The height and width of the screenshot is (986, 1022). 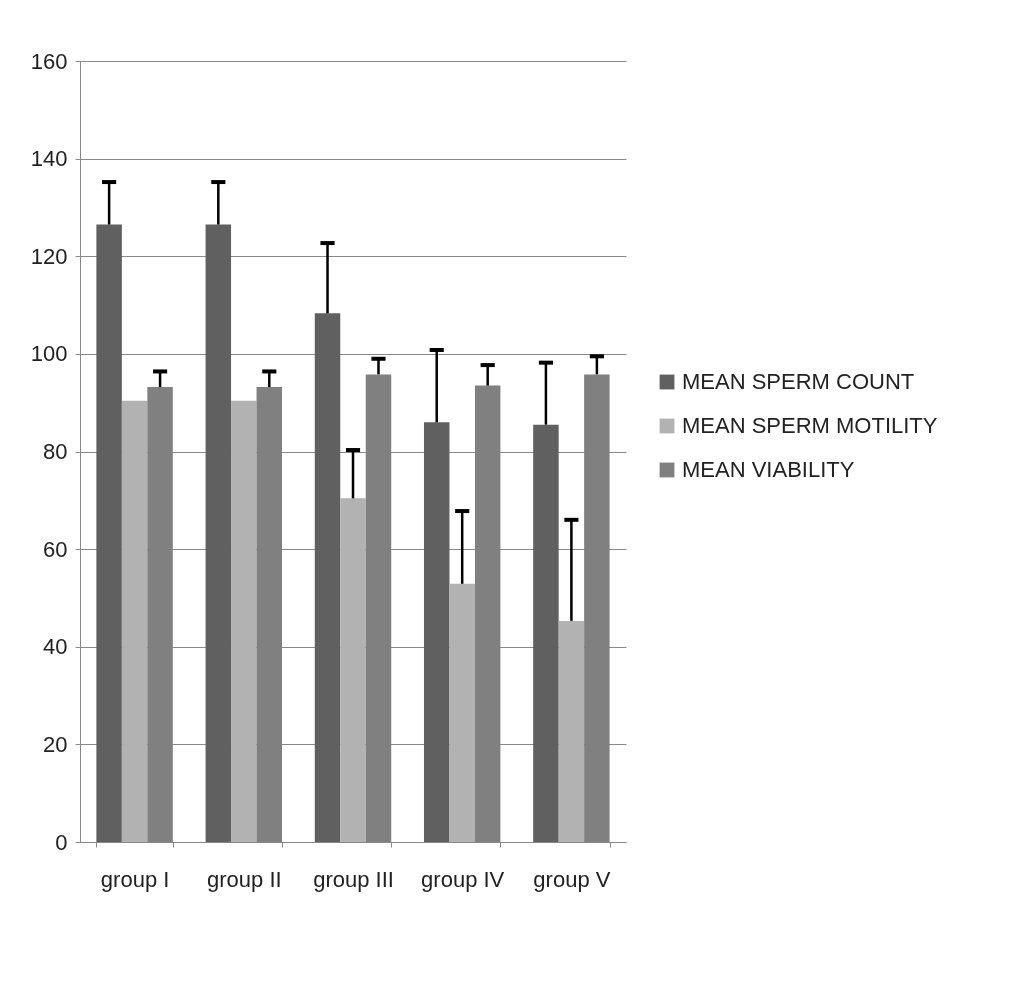 What do you see at coordinates (49, 159) in the screenshot?
I see `y-tick-label: 140` at bounding box center [49, 159].